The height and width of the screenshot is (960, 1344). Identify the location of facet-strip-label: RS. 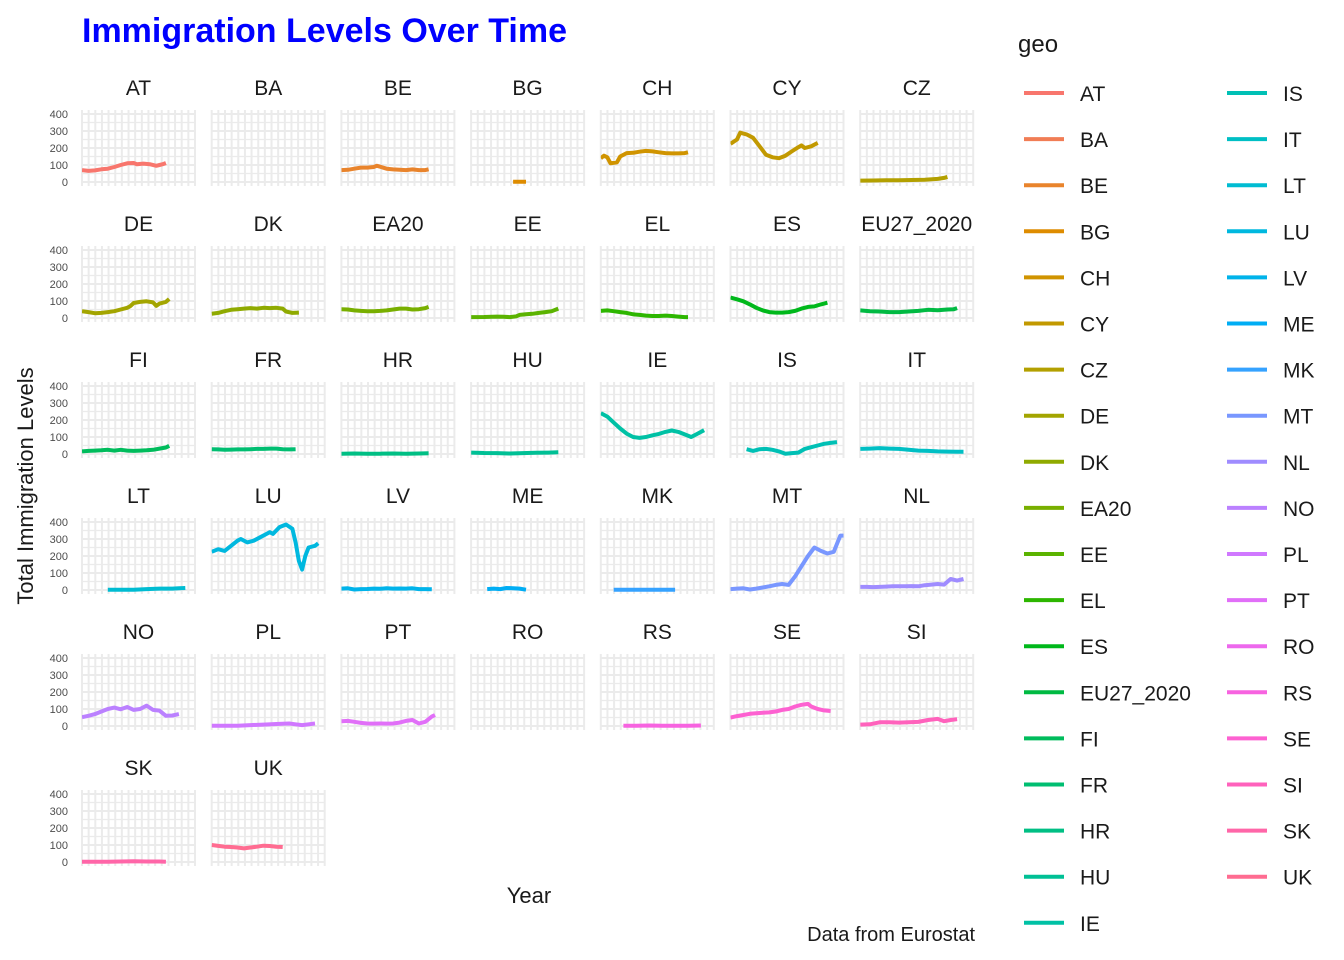
(657, 632).